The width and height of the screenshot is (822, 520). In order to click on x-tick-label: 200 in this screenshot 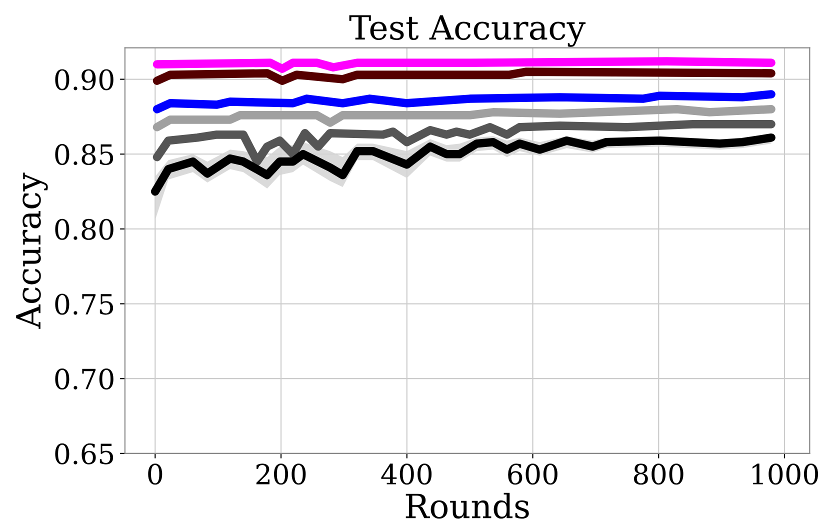, I will do `click(281, 474)`.